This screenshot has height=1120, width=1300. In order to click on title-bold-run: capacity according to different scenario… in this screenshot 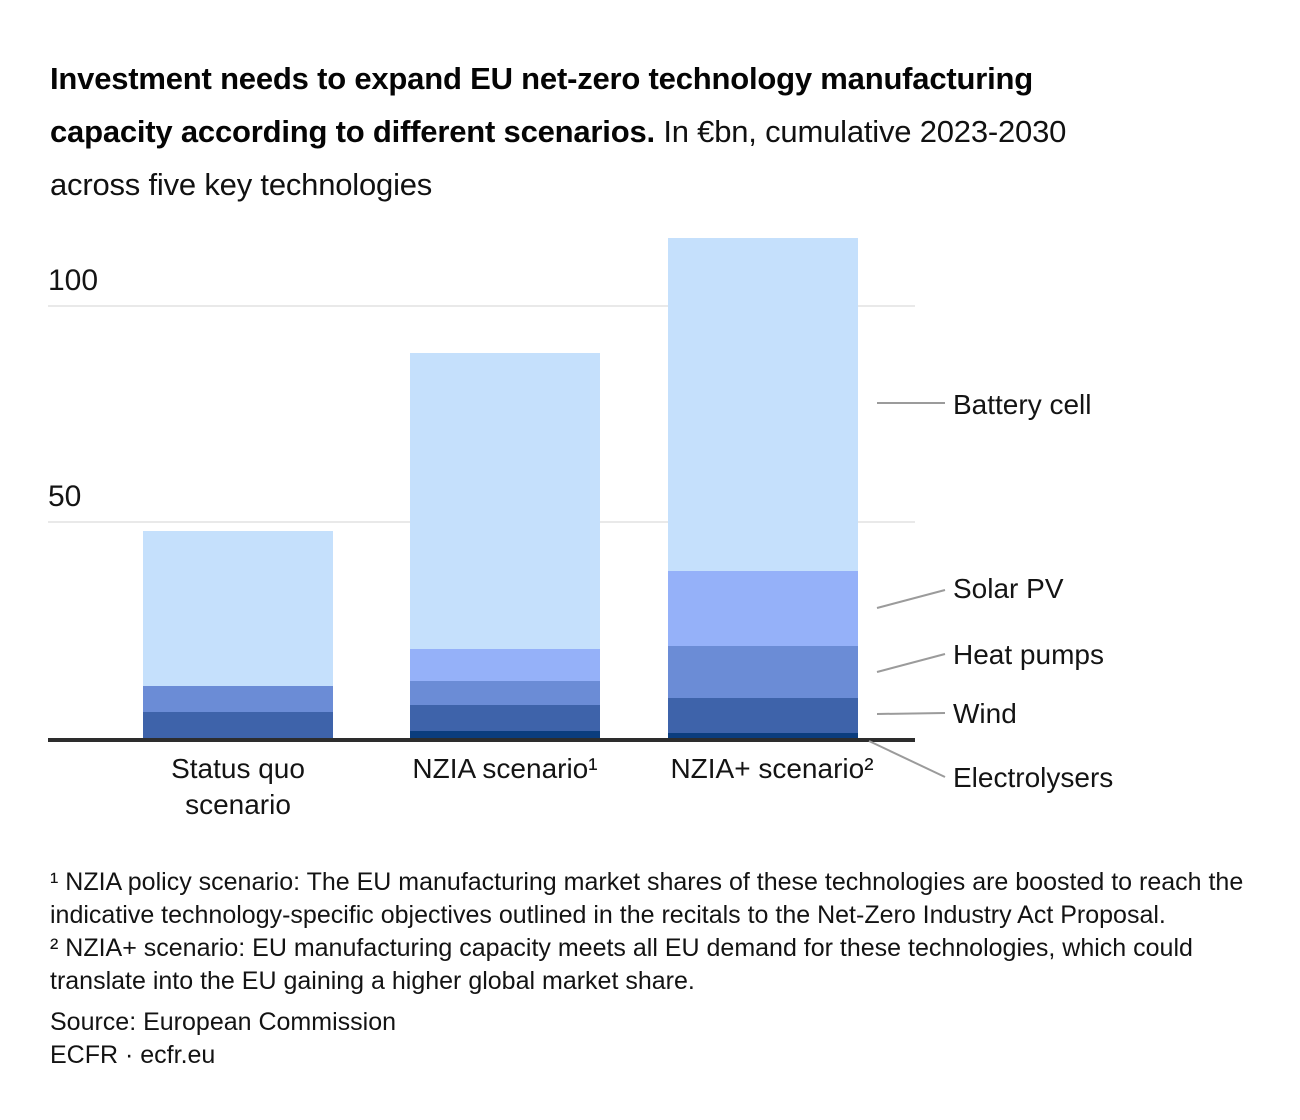, I will do `click(352, 131)`.